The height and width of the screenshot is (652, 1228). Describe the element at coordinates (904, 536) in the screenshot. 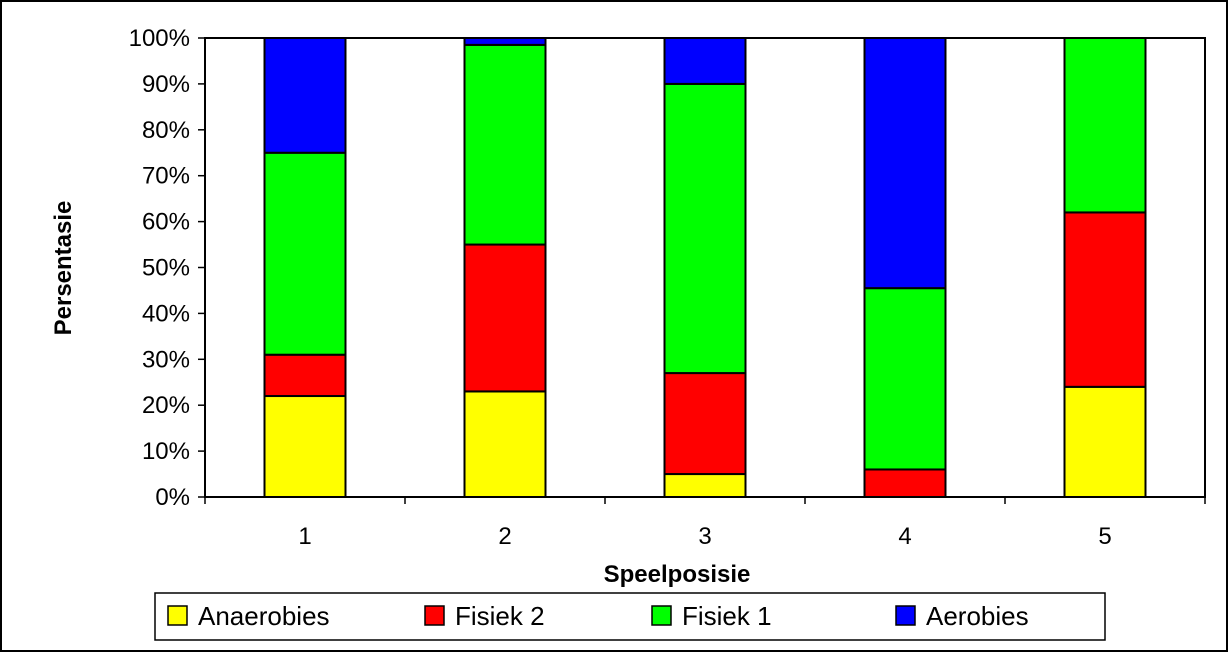

I see `x-tick-label: 4` at that location.